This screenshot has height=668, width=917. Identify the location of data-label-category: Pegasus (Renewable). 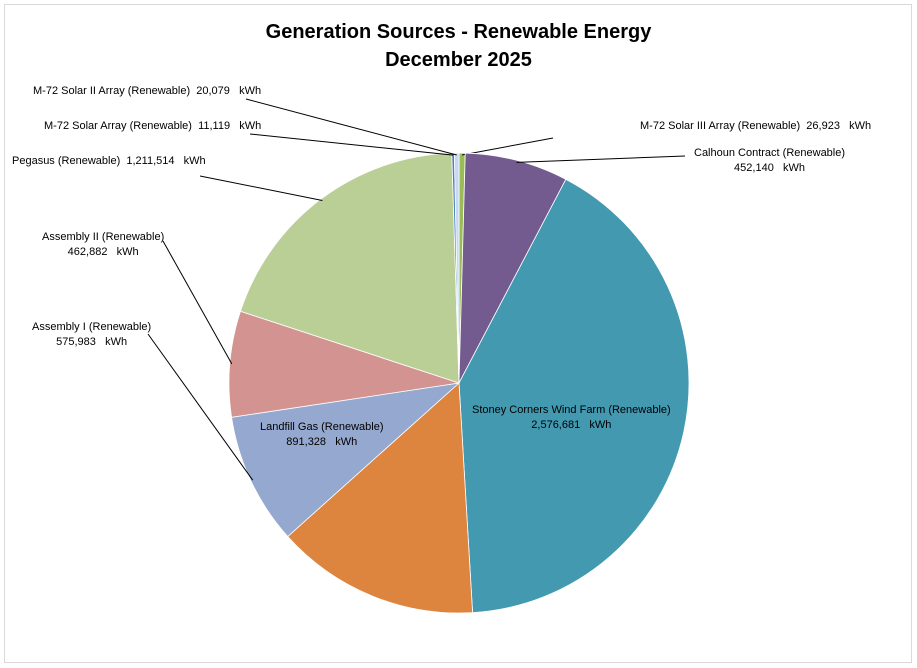
(66, 161).